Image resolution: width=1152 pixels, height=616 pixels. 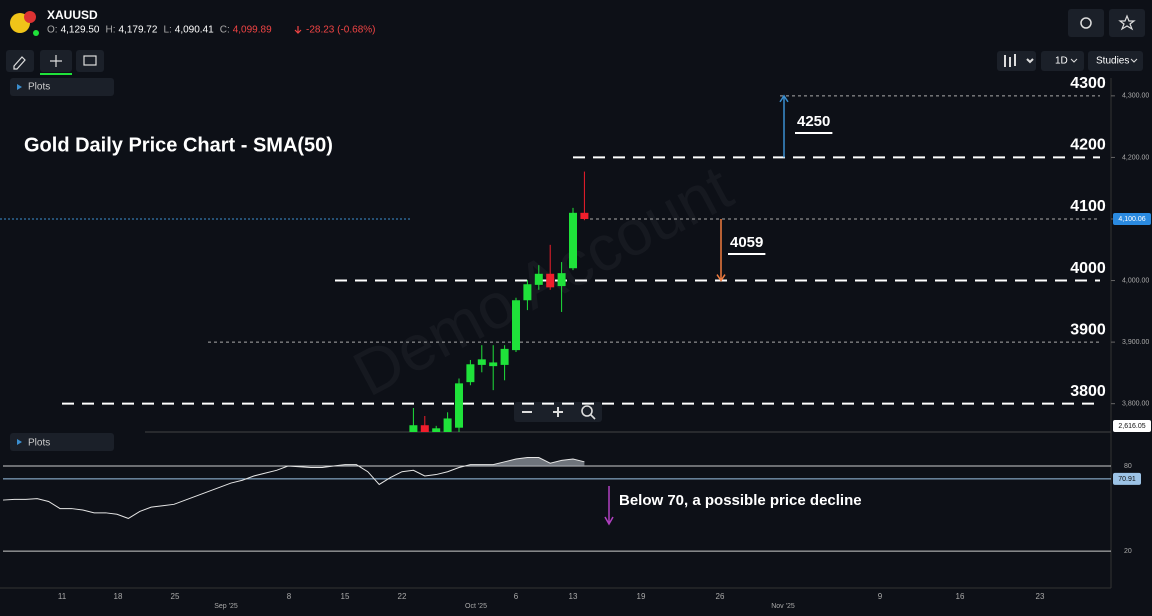 I want to click on crosshair-icon, so click(x=56, y=61).